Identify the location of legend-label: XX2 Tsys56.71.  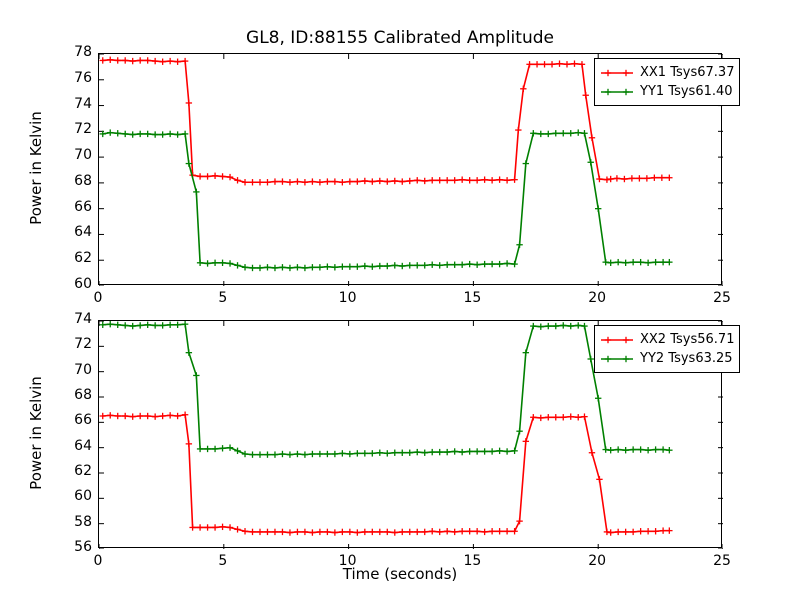
(687, 339).